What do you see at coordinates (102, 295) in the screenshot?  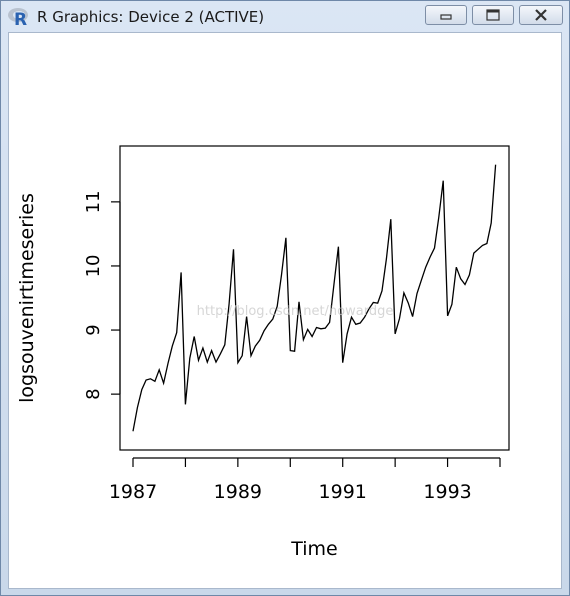 I see `y-axis: 8 9 10 11` at bounding box center [102, 295].